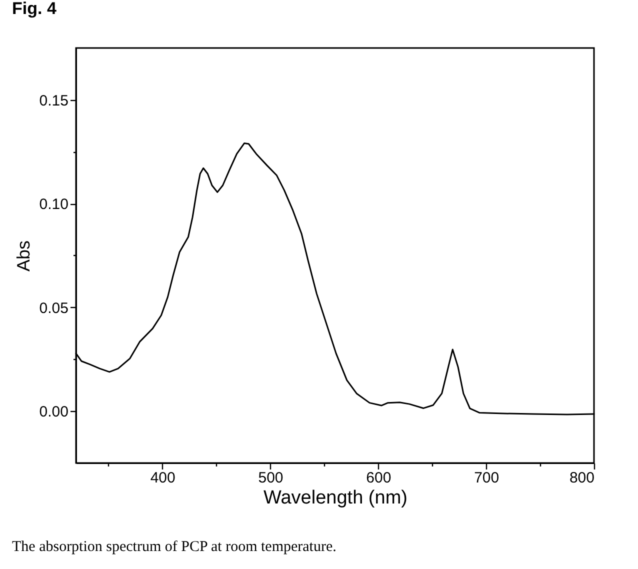 This screenshot has height=569, width=638. Describe the element at coordinates (379, 478) in the screenshot. I see `x-tick-label: 600` at that location.